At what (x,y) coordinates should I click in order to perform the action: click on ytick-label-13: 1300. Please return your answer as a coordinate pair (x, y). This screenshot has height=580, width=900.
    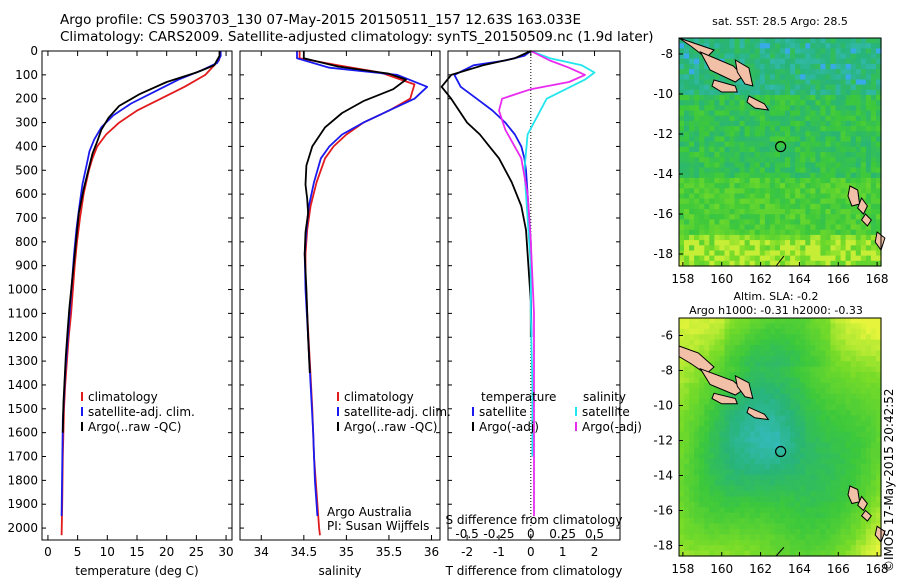
    Looking at the image, I should click on (22, 361).